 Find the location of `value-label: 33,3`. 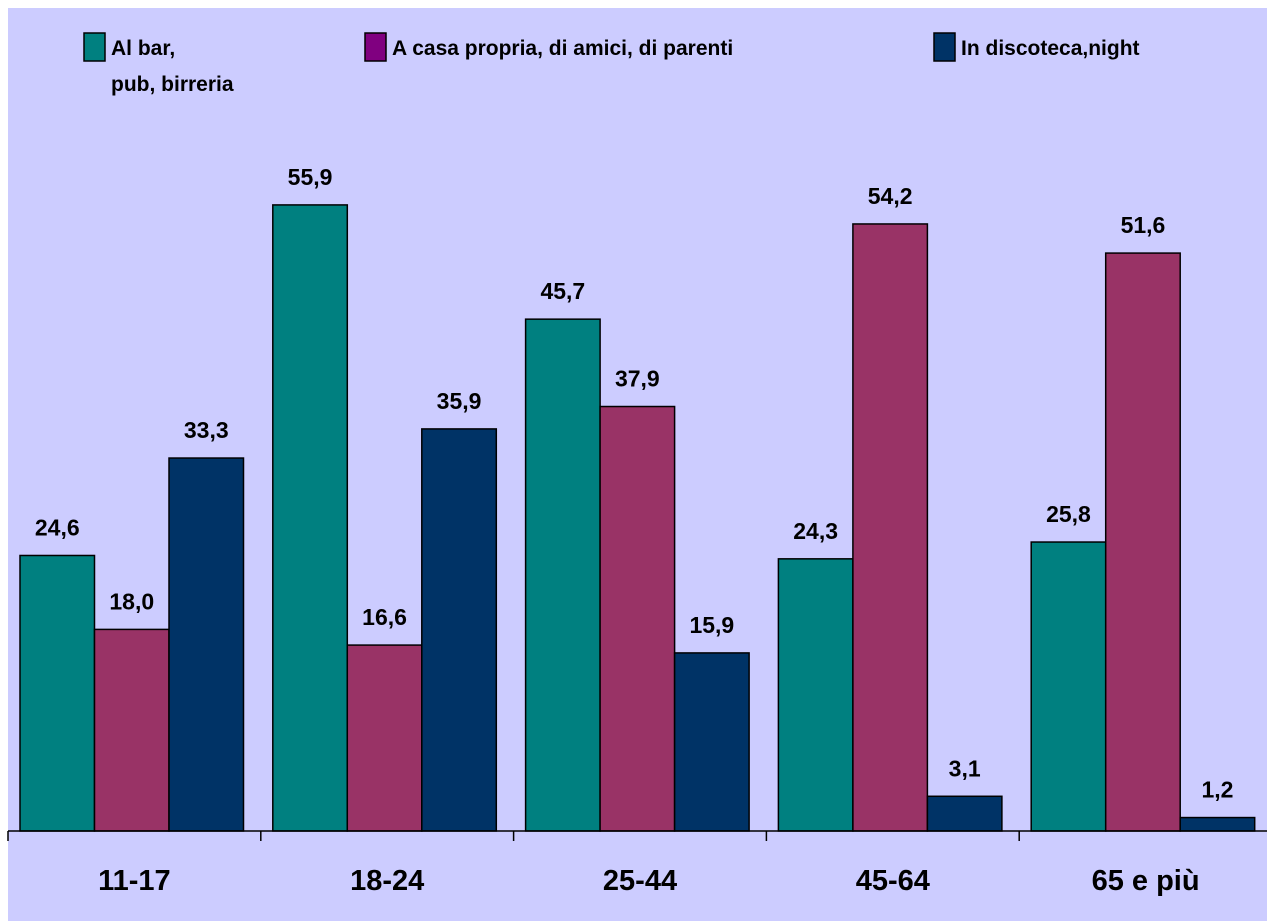

value-label: 33,3 is located at coordinates (206, 430).